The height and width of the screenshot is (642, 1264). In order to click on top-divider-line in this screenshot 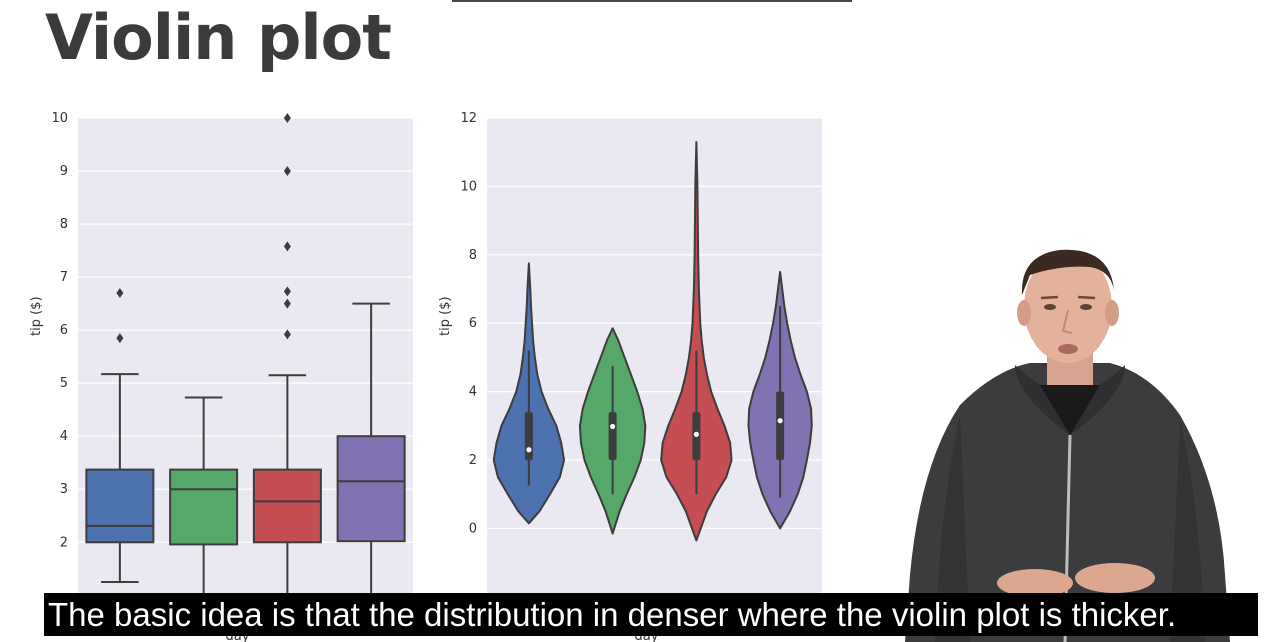, I will do `click(652, 1)`.